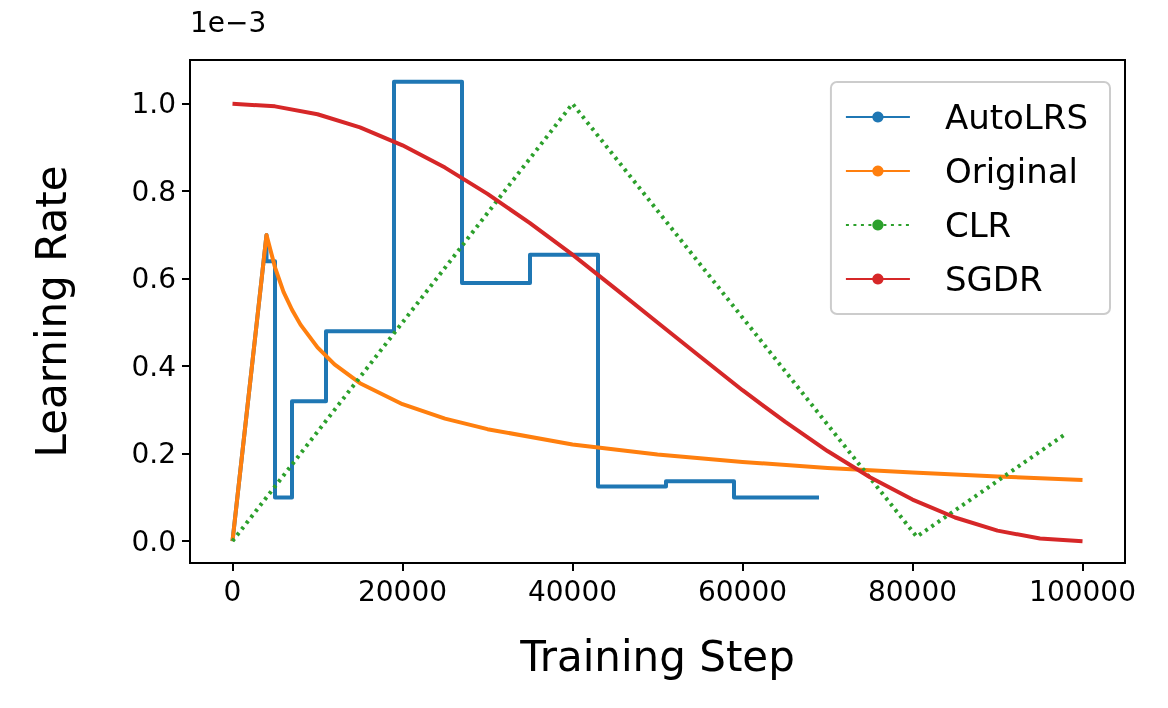 The height and width of the screenshot is (708, 1168). I want to click on text: 1e−3, so click(228, 22).